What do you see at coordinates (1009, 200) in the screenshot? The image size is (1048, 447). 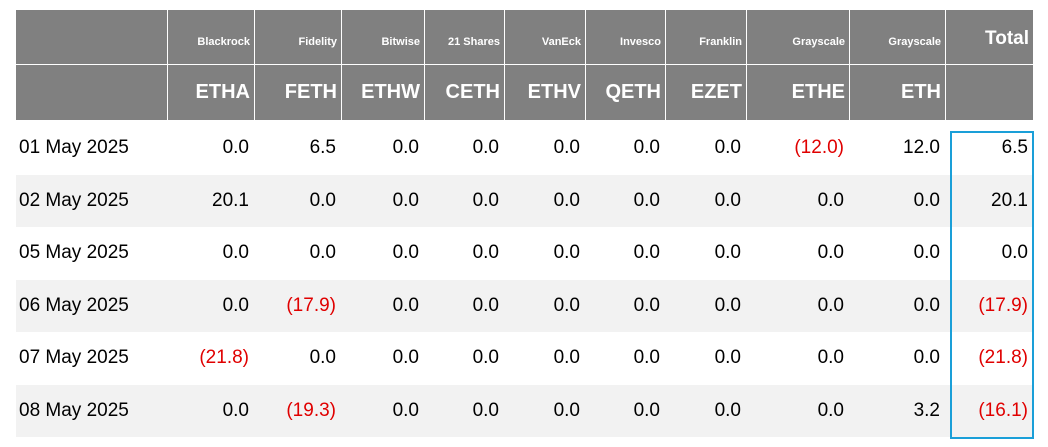 I see `total-value: 20.1` at bounding box center [1009, 200].